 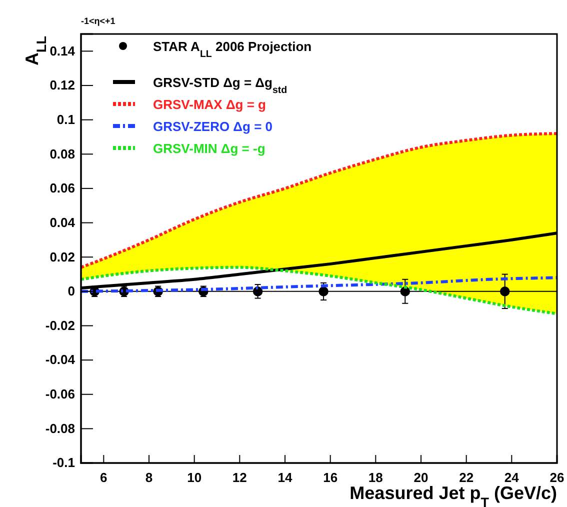 I want to click on text: -1<η<+1, so click(x=98, y=21).